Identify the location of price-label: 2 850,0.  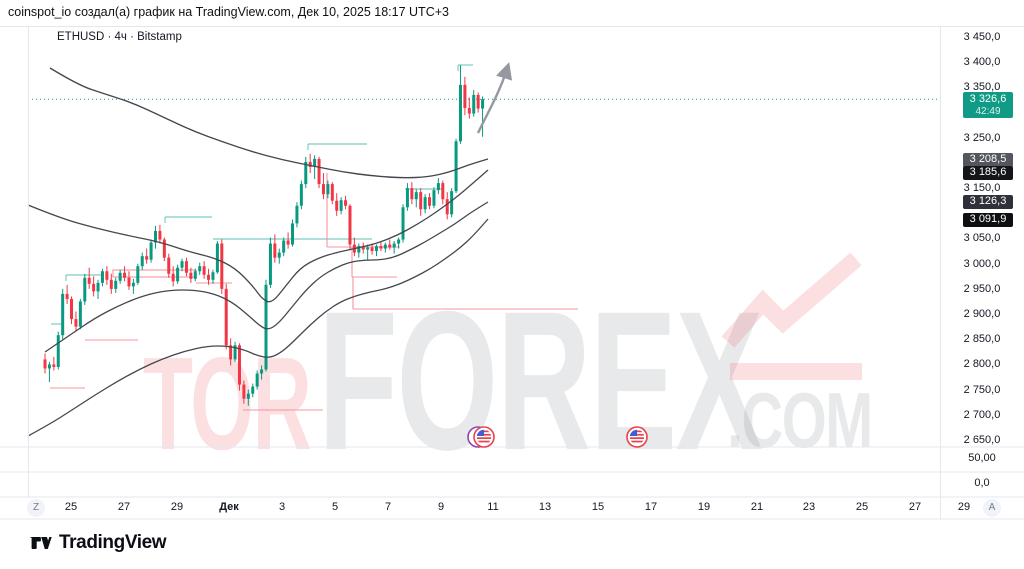
(982, 338).